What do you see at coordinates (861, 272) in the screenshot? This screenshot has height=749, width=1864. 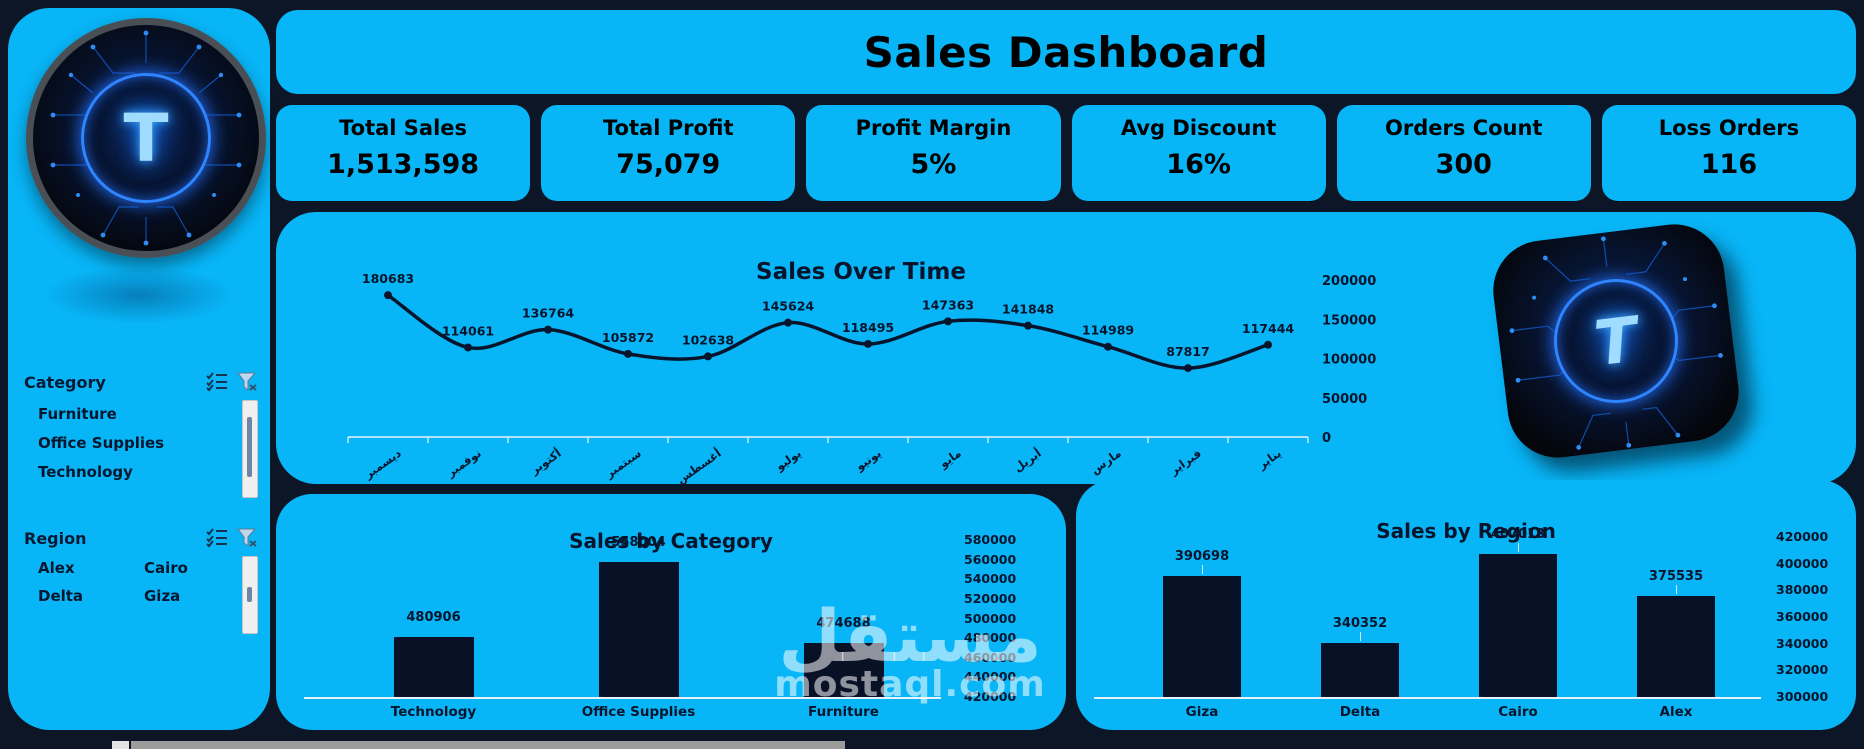 I see `chart-title: Sales Over Time` at bounding box center [861, 272].